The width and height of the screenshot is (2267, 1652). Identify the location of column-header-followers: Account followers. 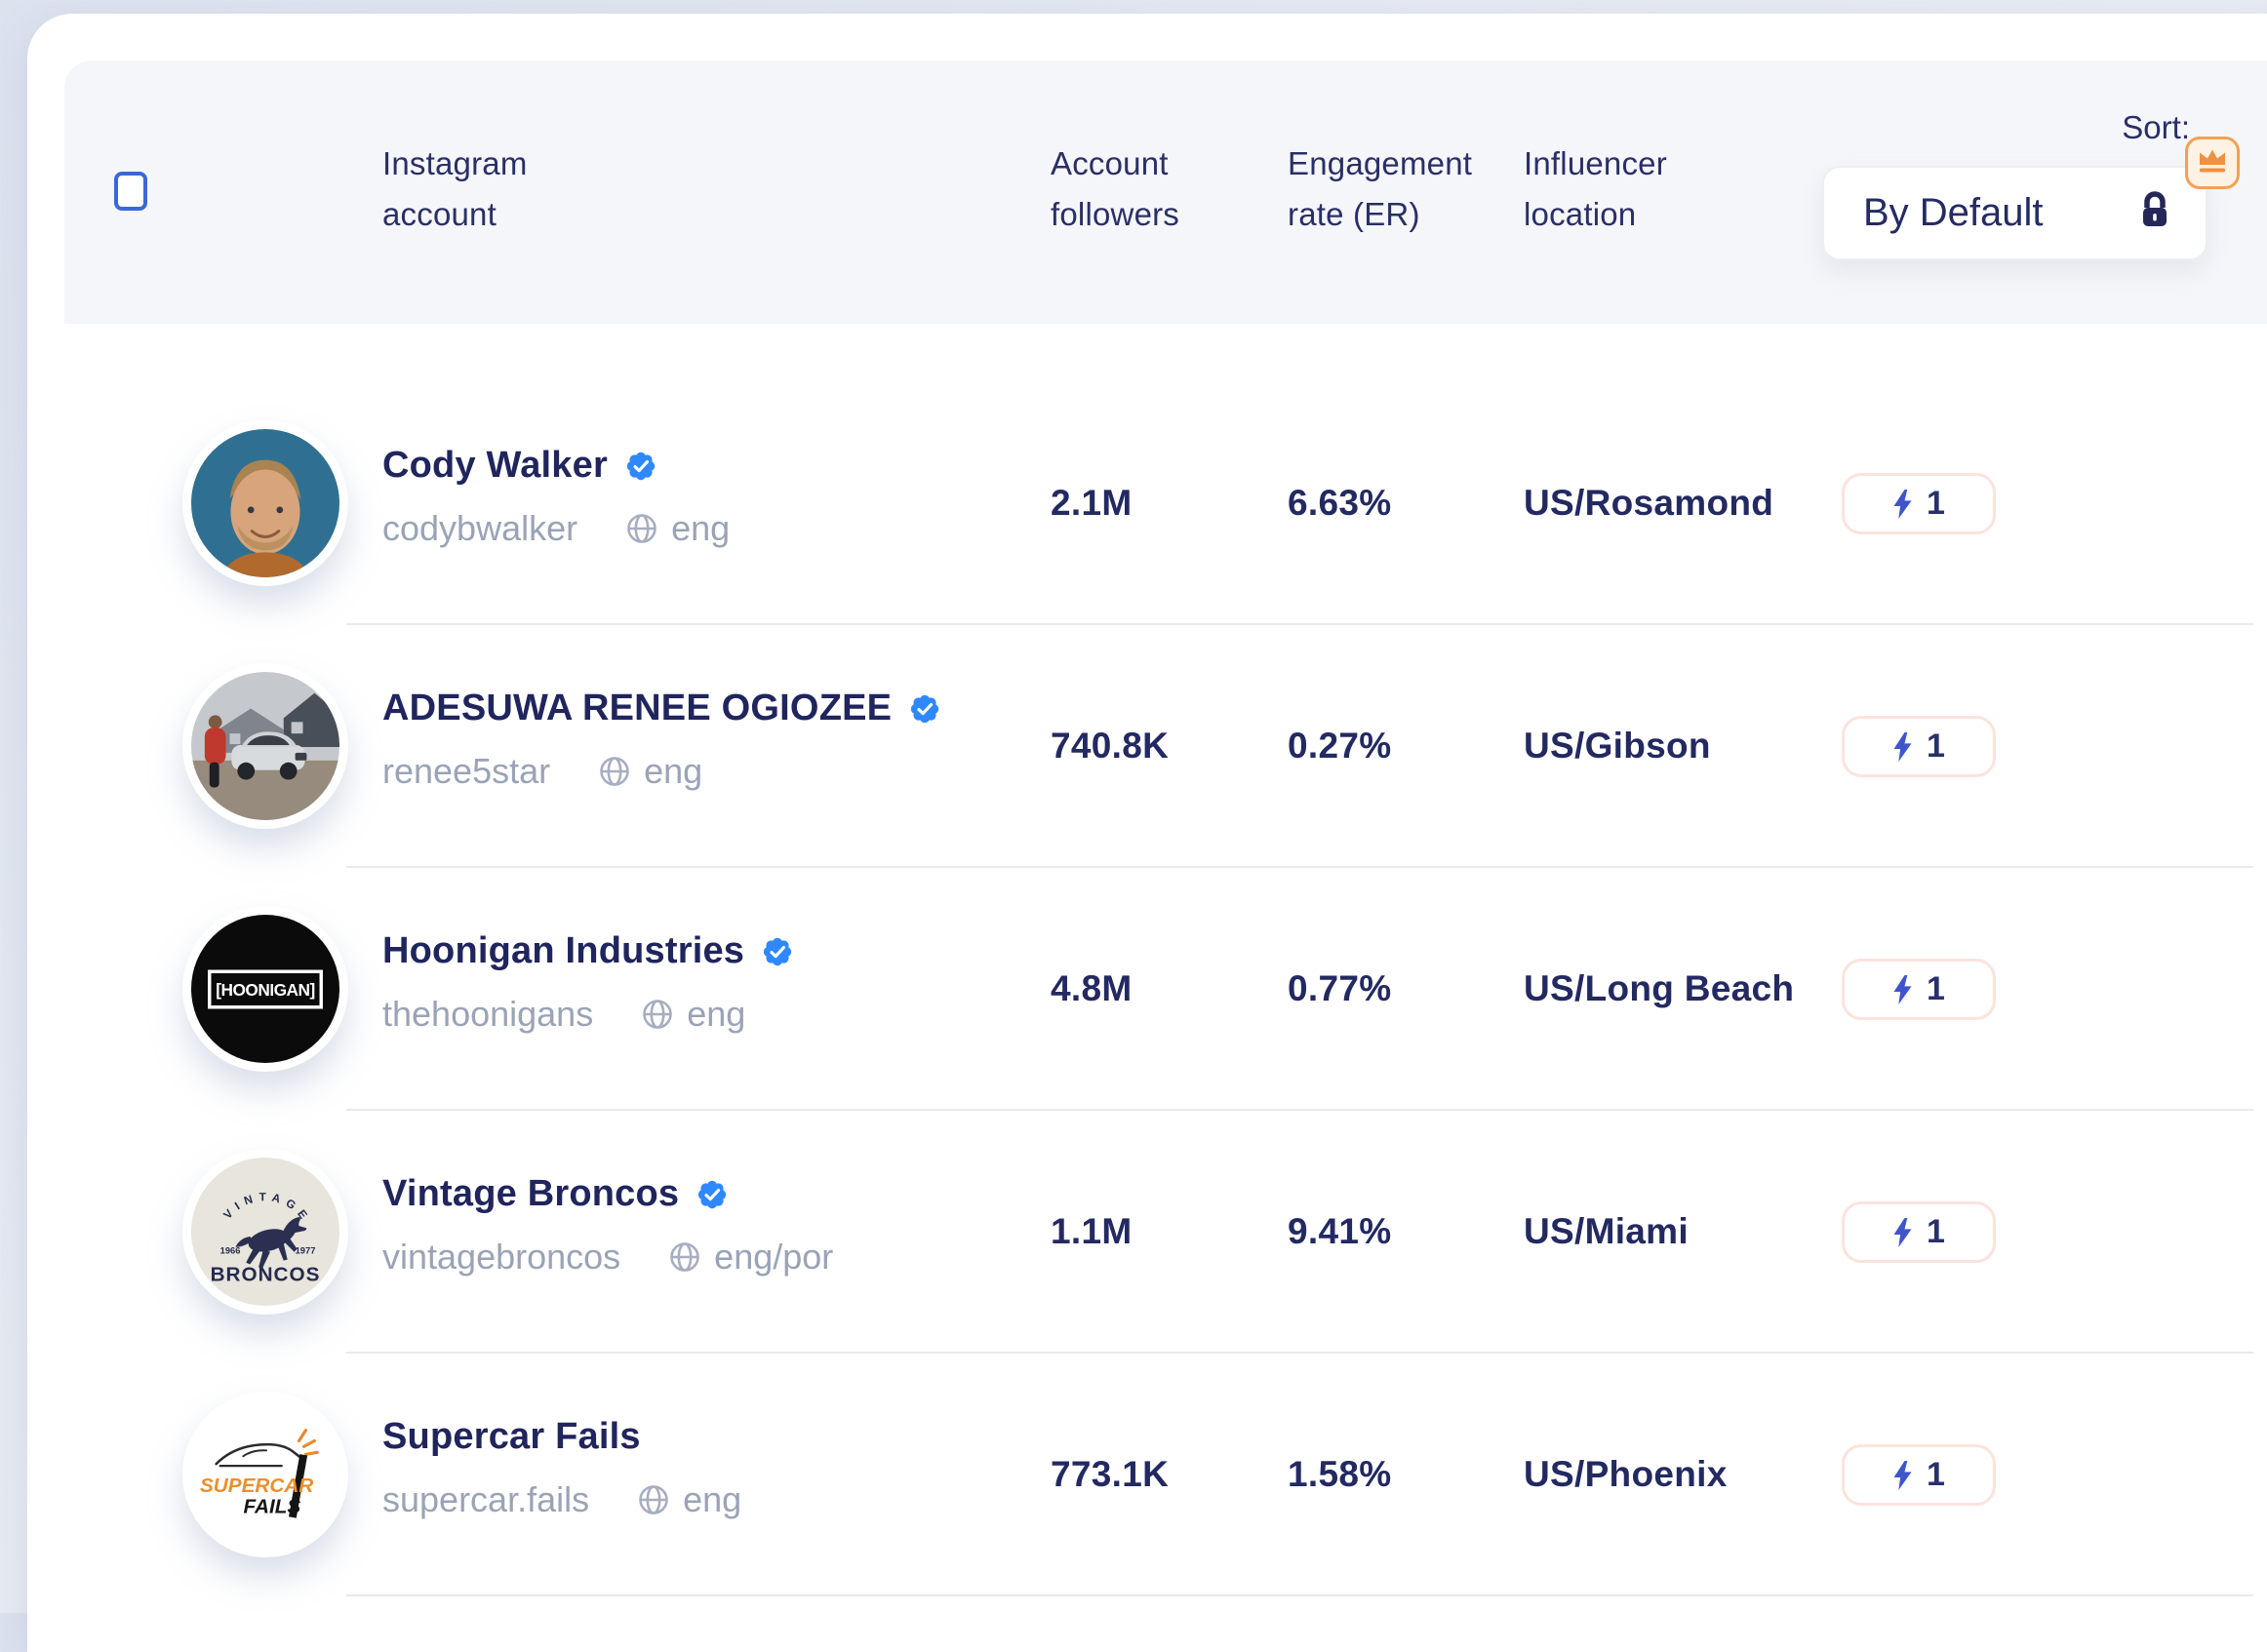
(1116, 188).